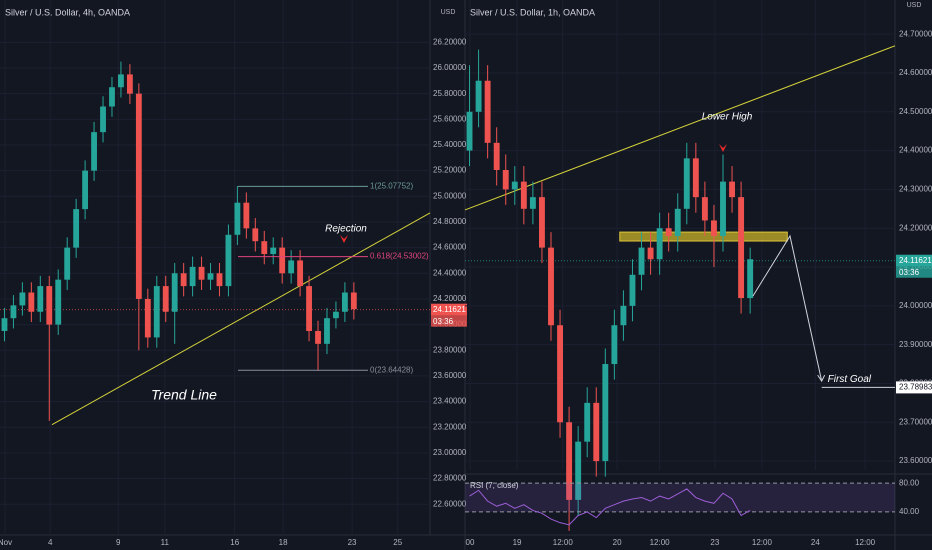  I want to click on y-tick-label: 80.00, so click(909, 482).